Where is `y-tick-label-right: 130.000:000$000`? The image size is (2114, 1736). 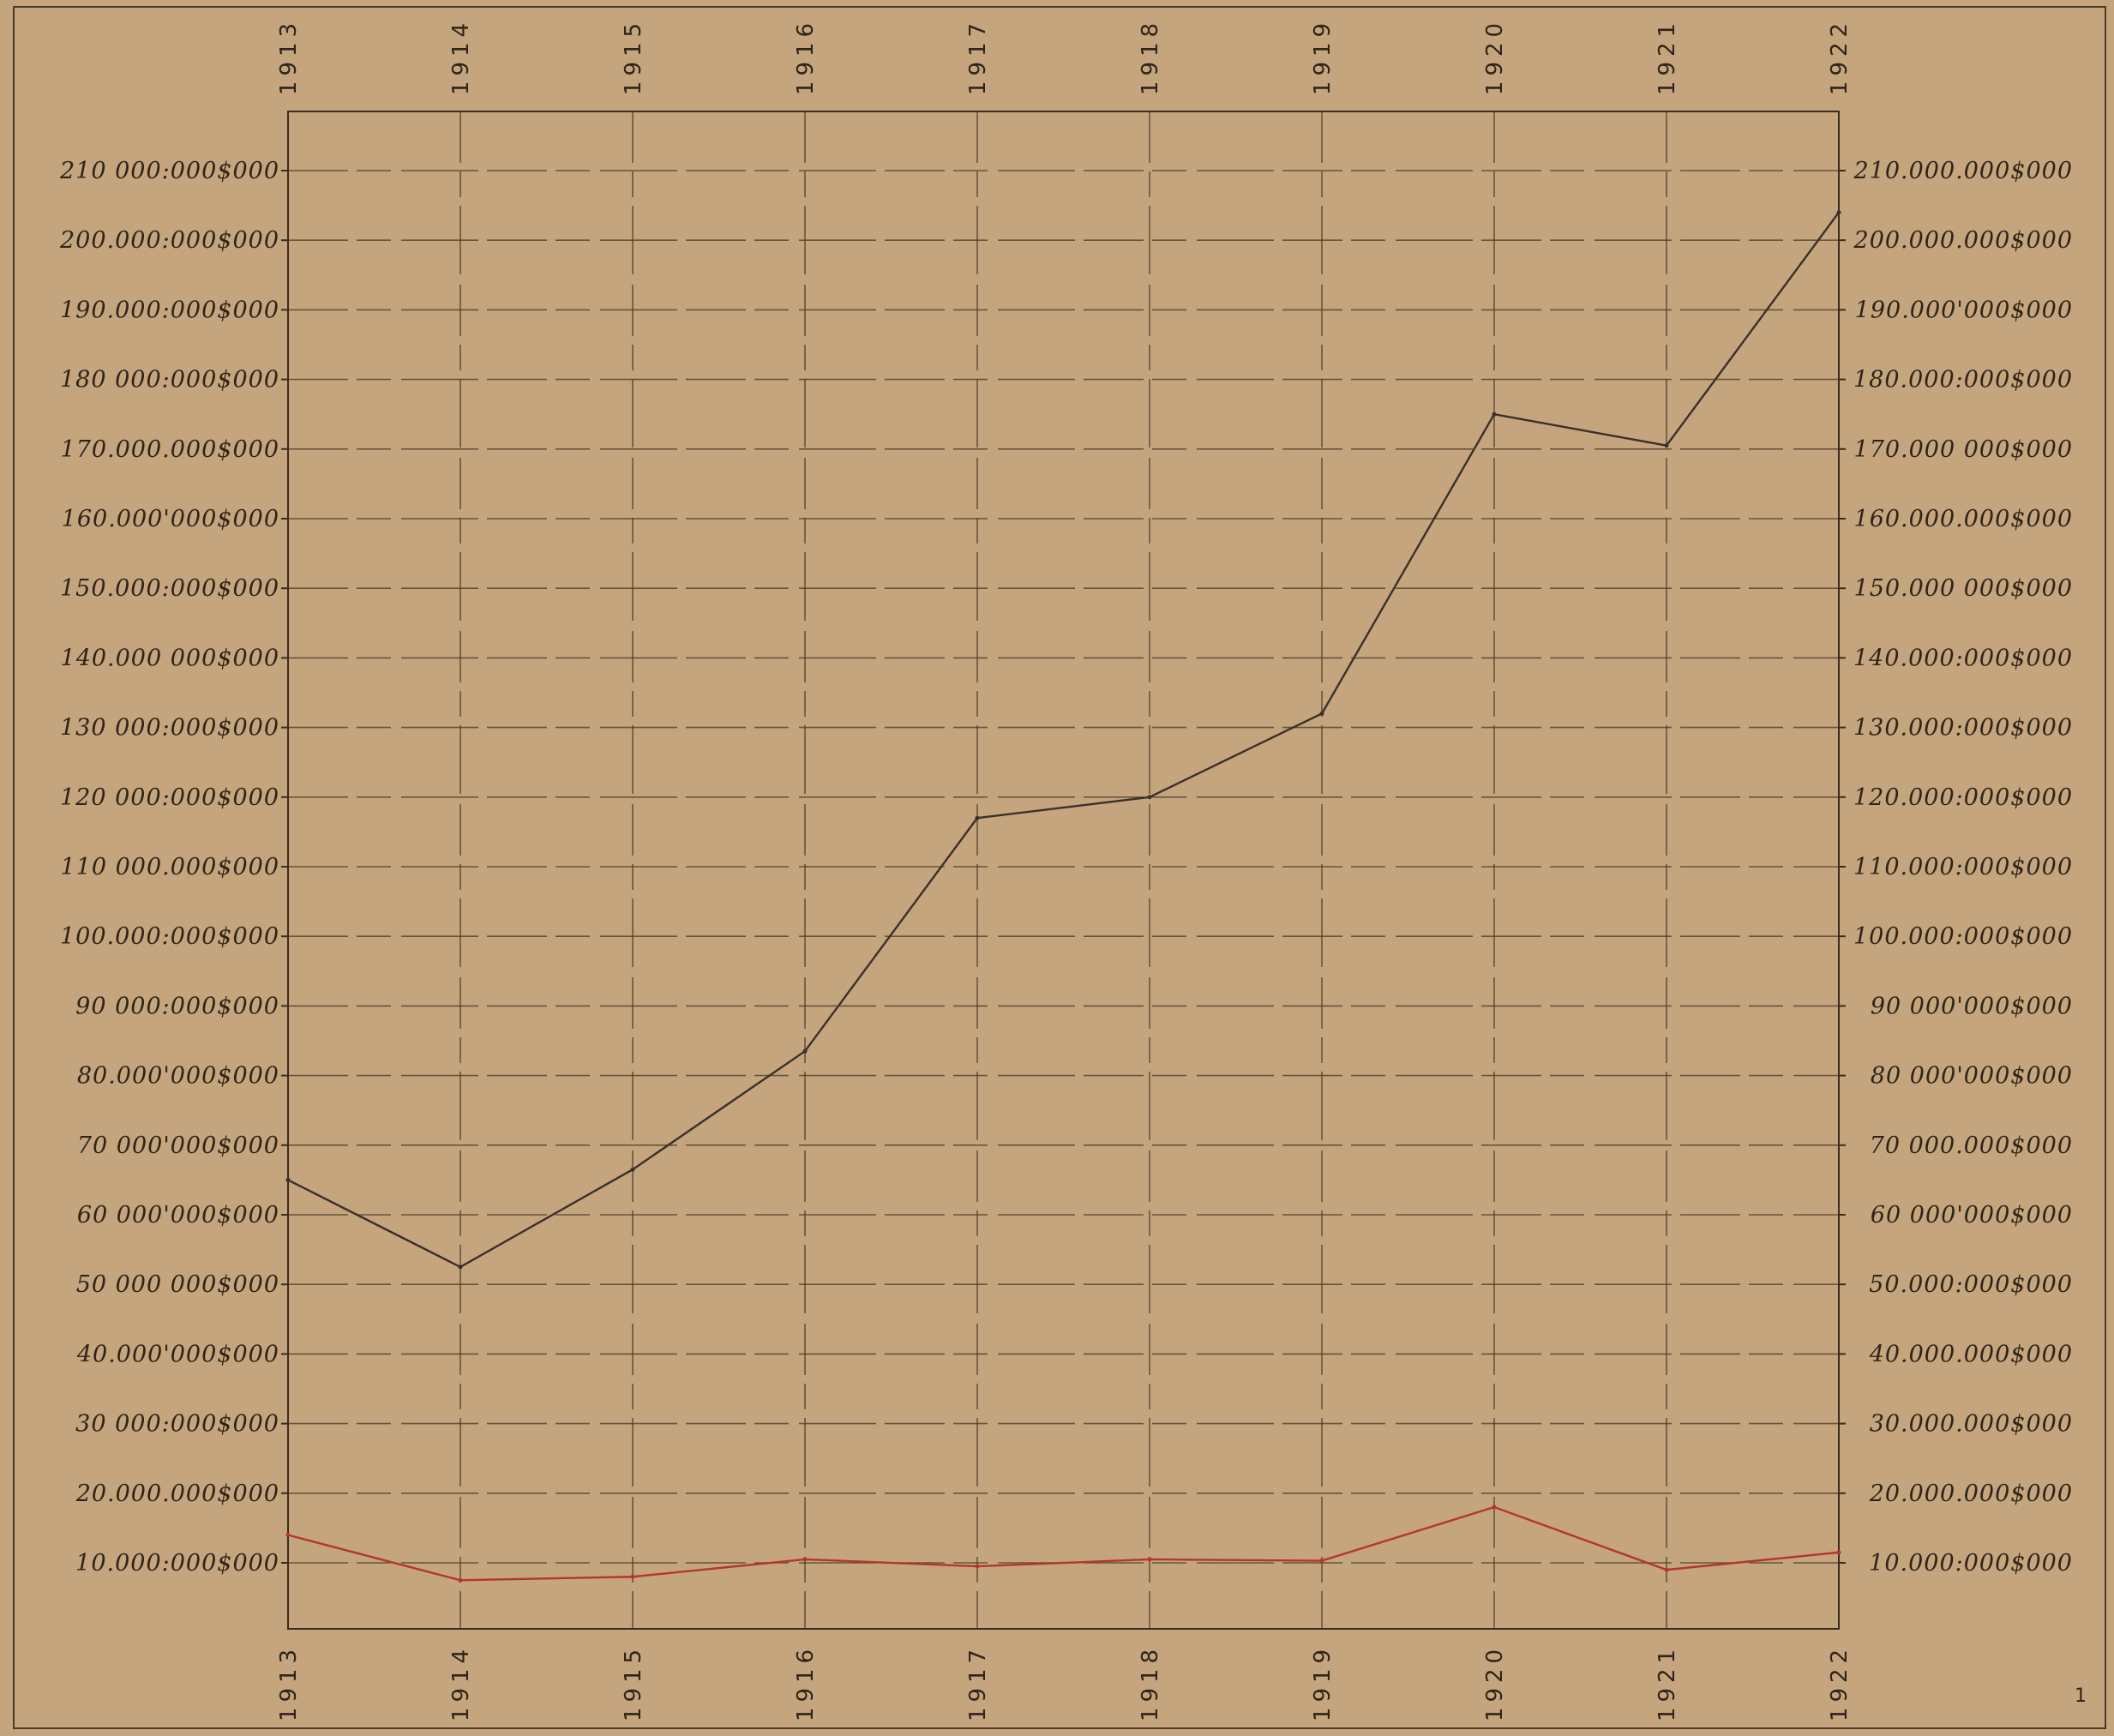 y-tick-label-right: 130.000:000$000 is located at coordinates (1963, 728).